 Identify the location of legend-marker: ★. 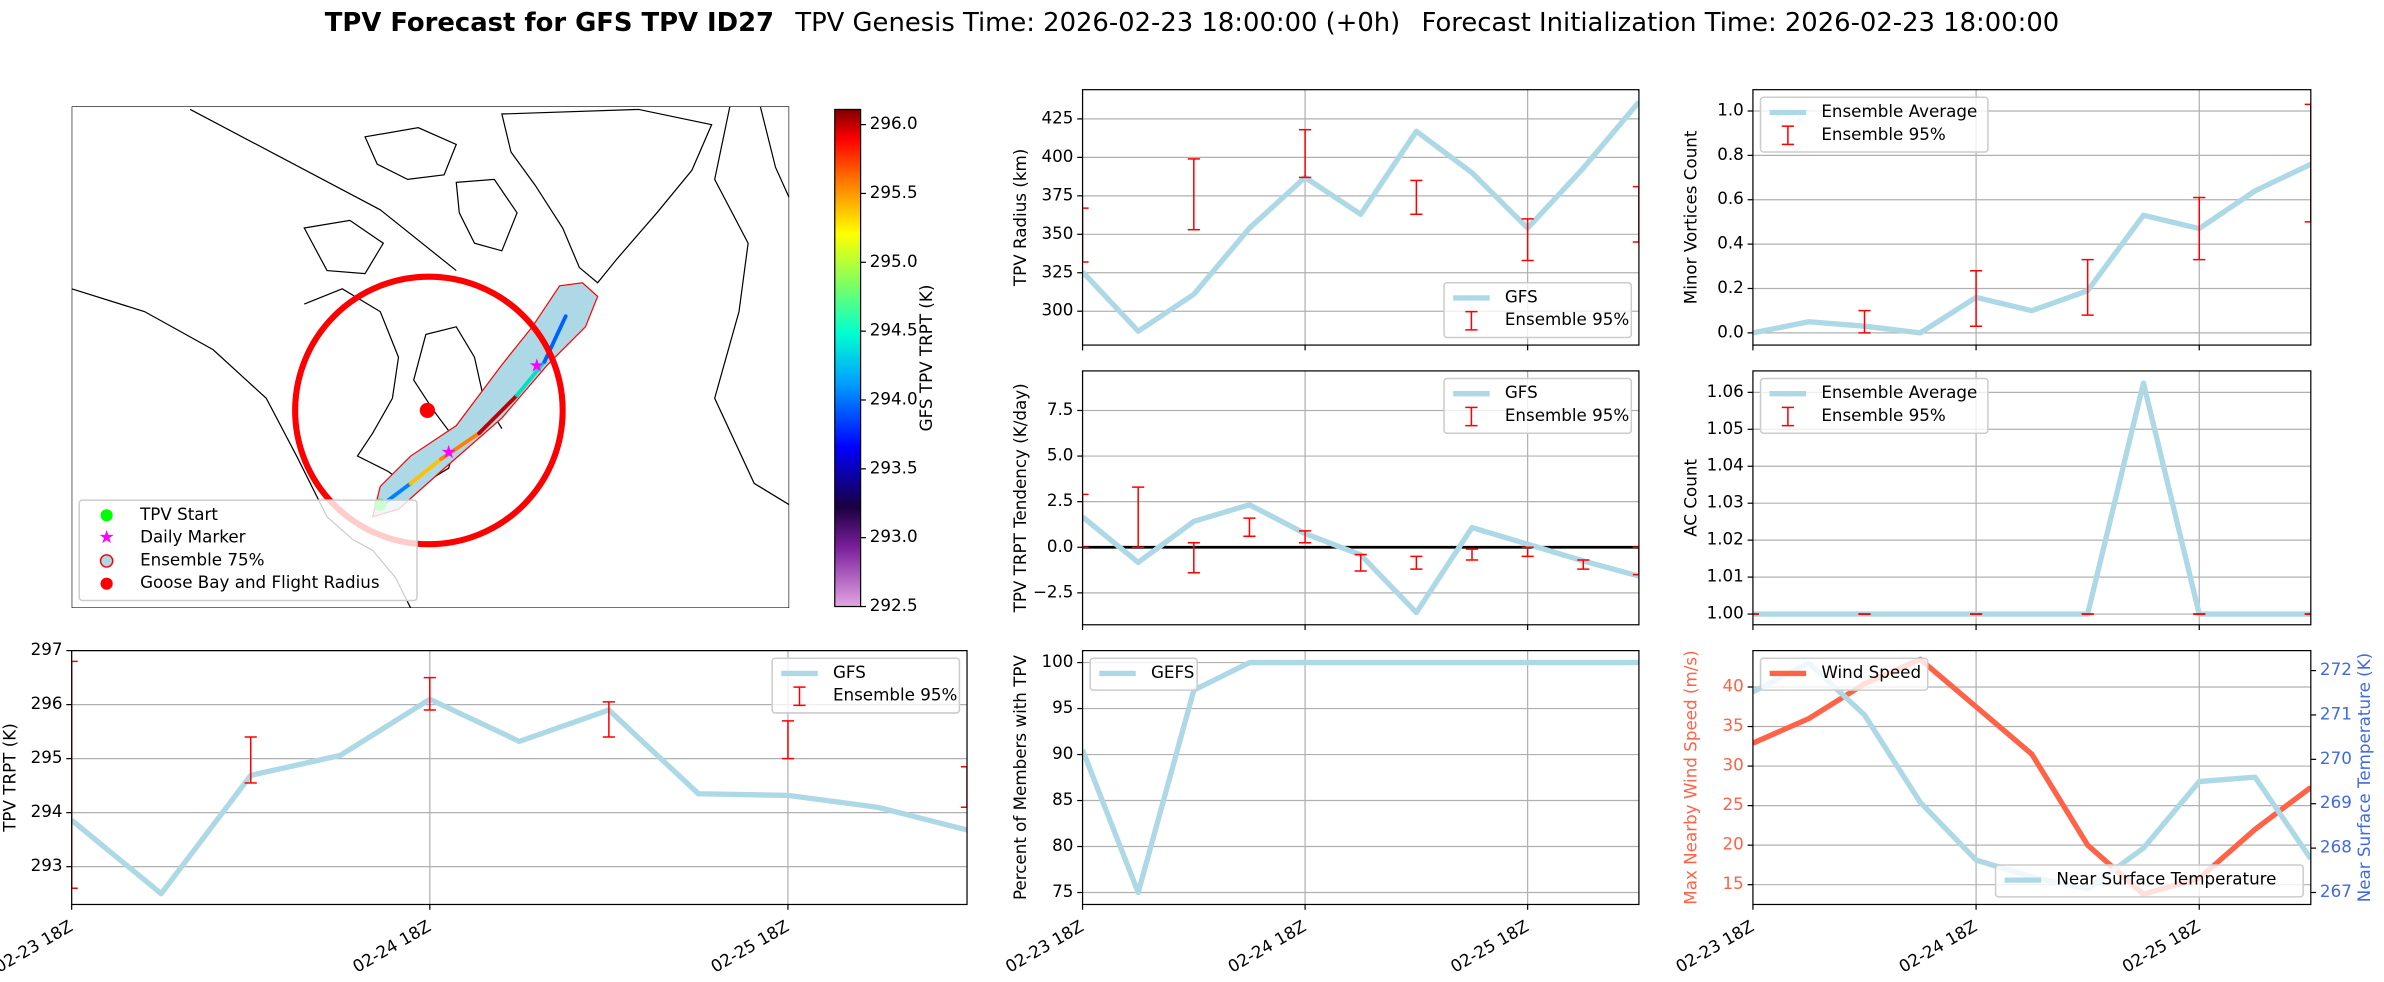
(106, 537).